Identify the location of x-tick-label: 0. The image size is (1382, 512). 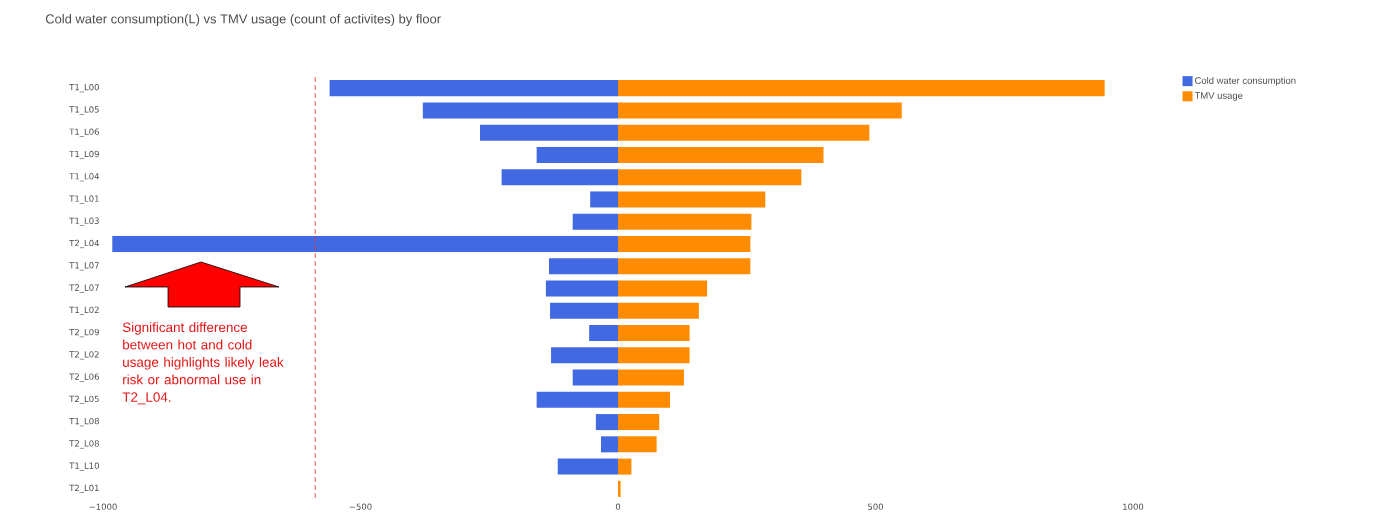
(618, 506).